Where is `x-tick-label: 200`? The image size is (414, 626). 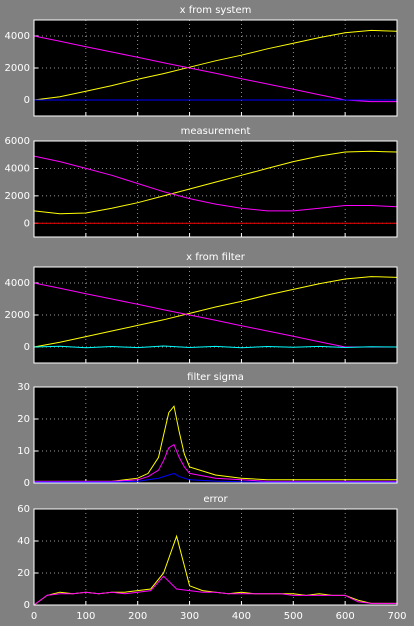 x-tick-label: 200 is located at coordinates (137, 616).